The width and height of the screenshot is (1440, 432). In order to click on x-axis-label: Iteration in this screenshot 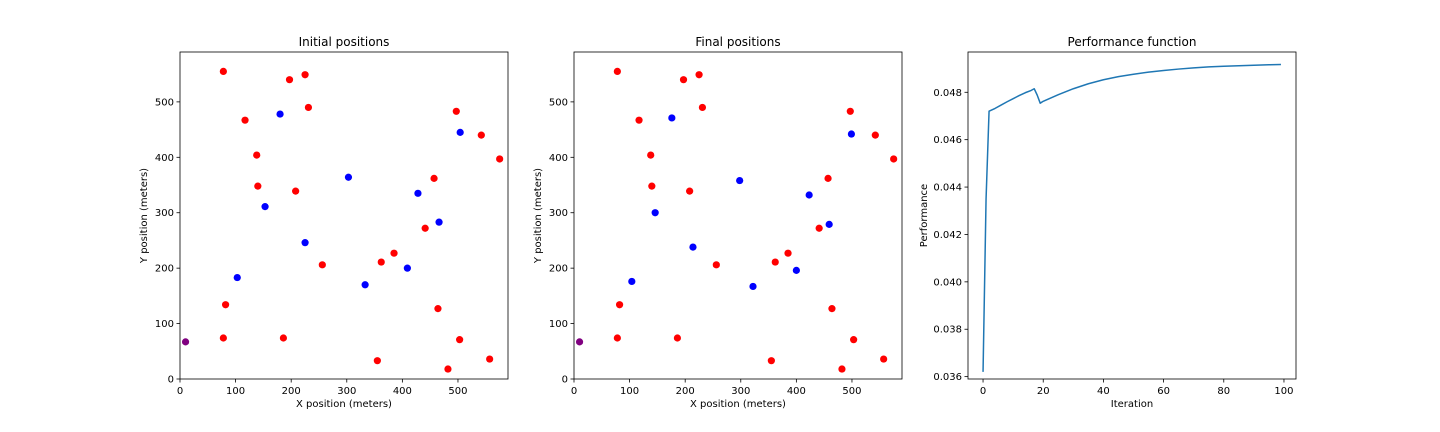, I will do `click(1132, 404)`.